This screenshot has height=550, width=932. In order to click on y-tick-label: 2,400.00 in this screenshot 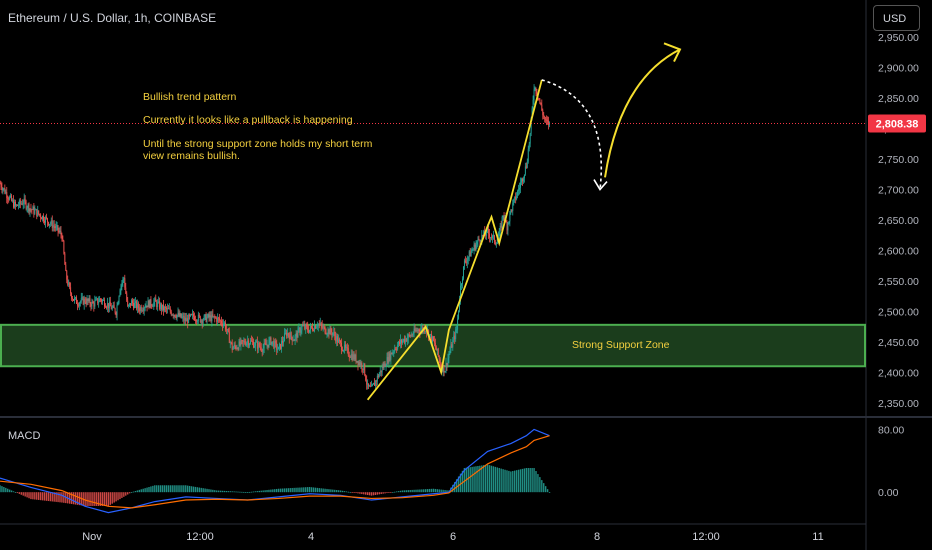, I will do `click(898, 373)`.